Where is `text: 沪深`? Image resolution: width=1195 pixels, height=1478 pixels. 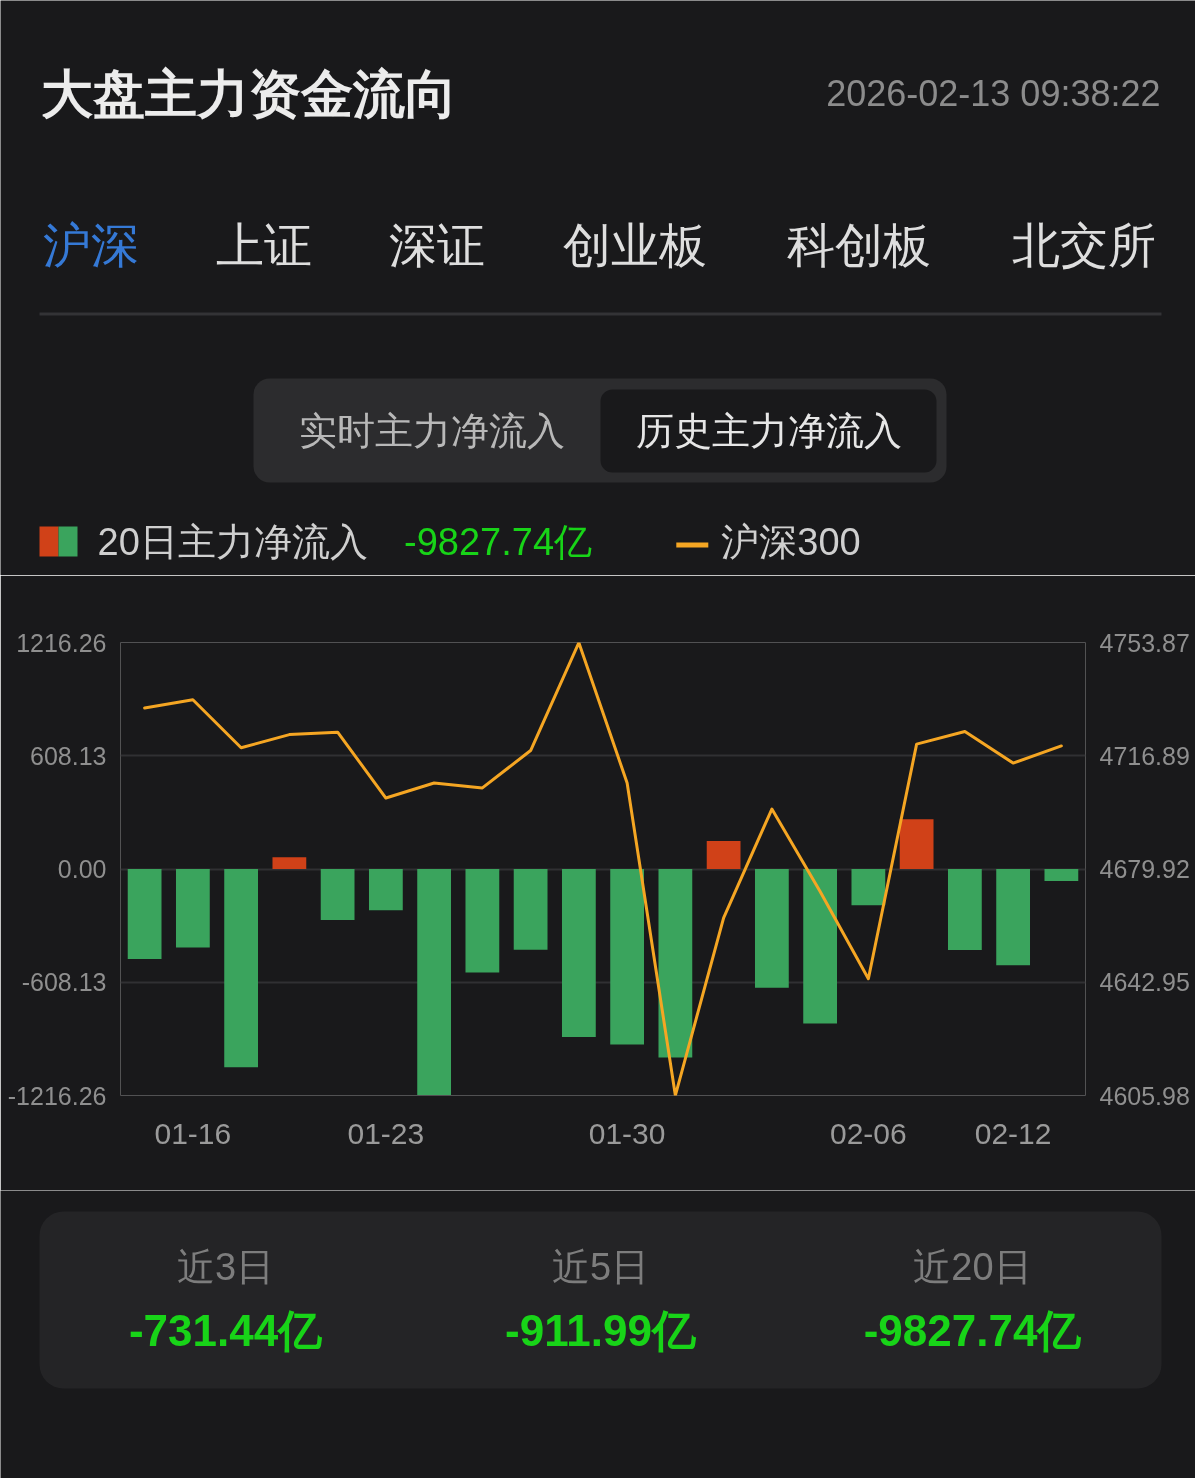 text: 沪深 is located at coordinates (90, 245).